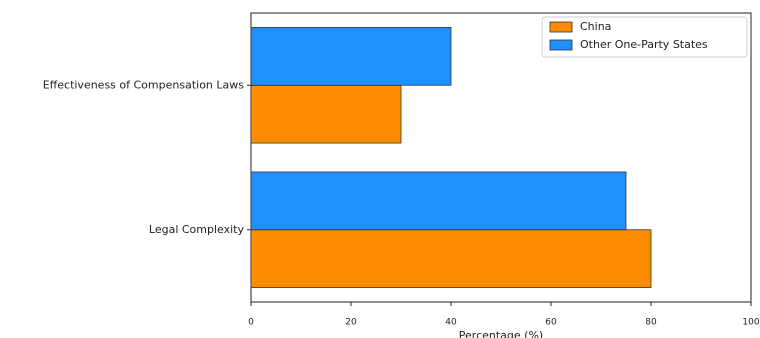 The image size is (760, 338). What do you see at coordinates (451, 323) in the screenshot?
I see `x-tick-label: 40` at bounding box center [451, 323].